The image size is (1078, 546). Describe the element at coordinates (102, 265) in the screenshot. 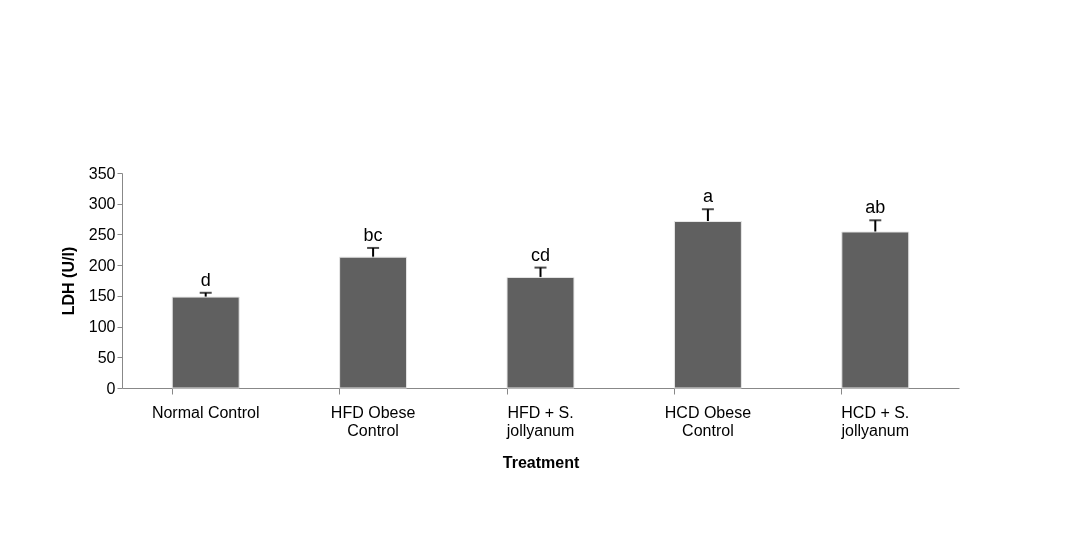

I see `y-tick-label: 200` at that location.